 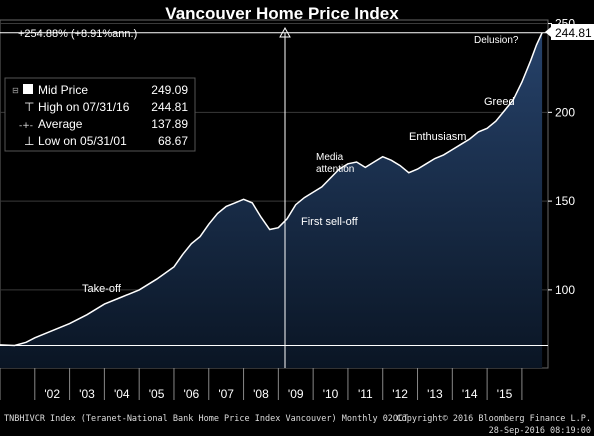 I want to click on legend-label-mid: Mid Price, so click(x=63, y=90).